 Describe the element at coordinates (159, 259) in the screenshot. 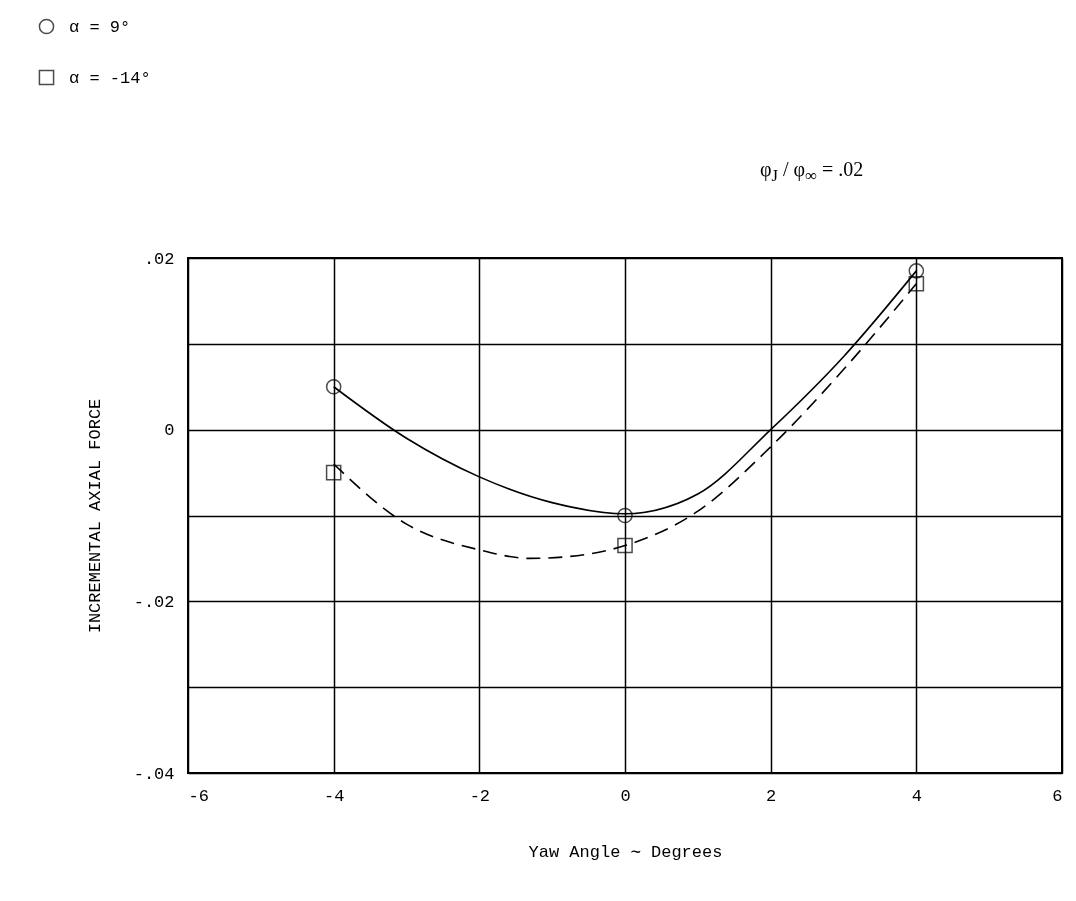

I see `y-tick-label: .02` at that location.